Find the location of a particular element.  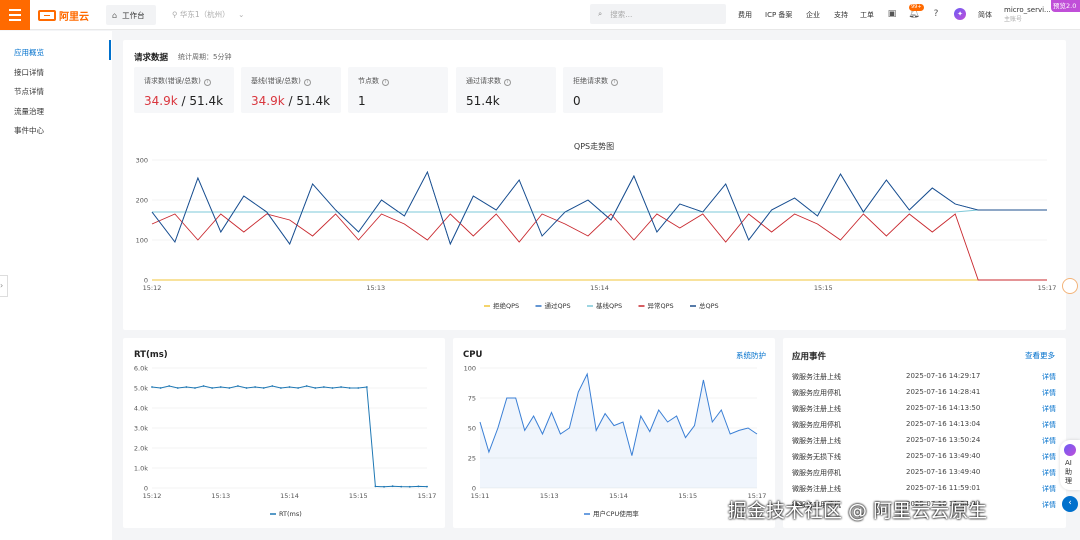

preview-tag: 预览2.0 is located at coordinates (1065, 6).